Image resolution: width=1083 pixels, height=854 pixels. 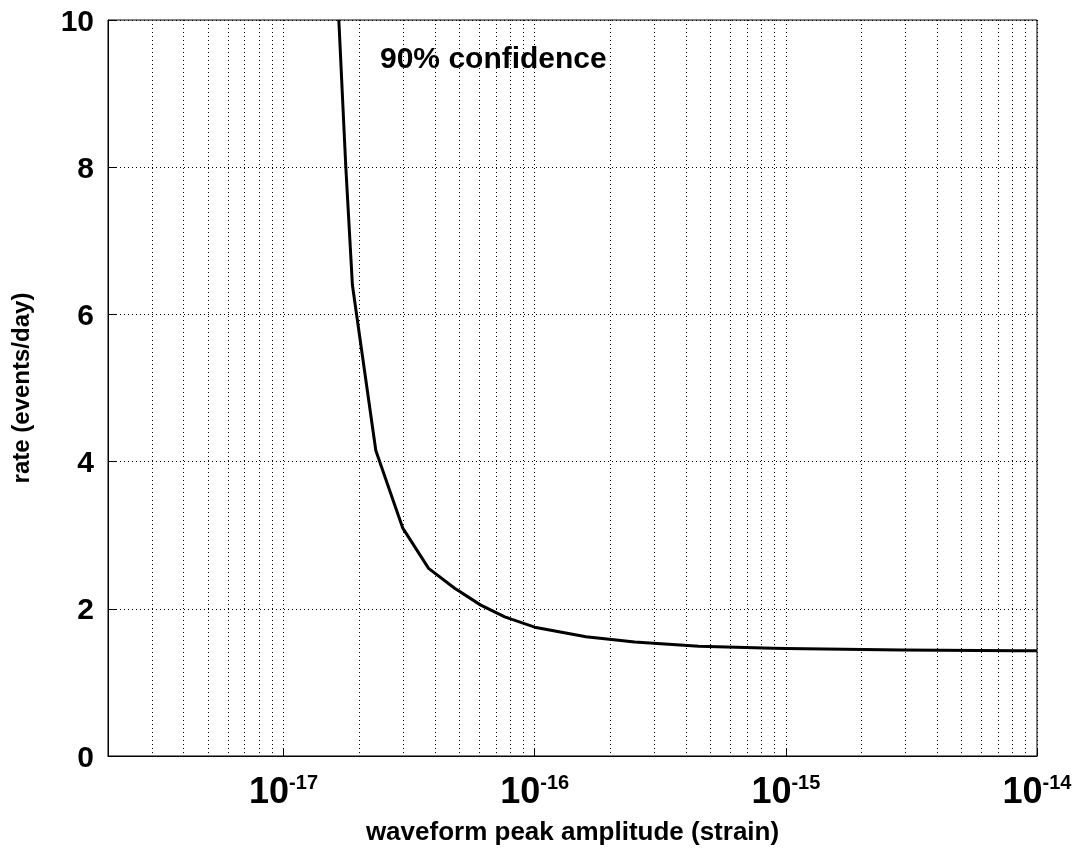 What do you see at coordinates (493, 57) in the screenshot?
I see `annotation: 90% confidence` at bounding box center [493, 57].